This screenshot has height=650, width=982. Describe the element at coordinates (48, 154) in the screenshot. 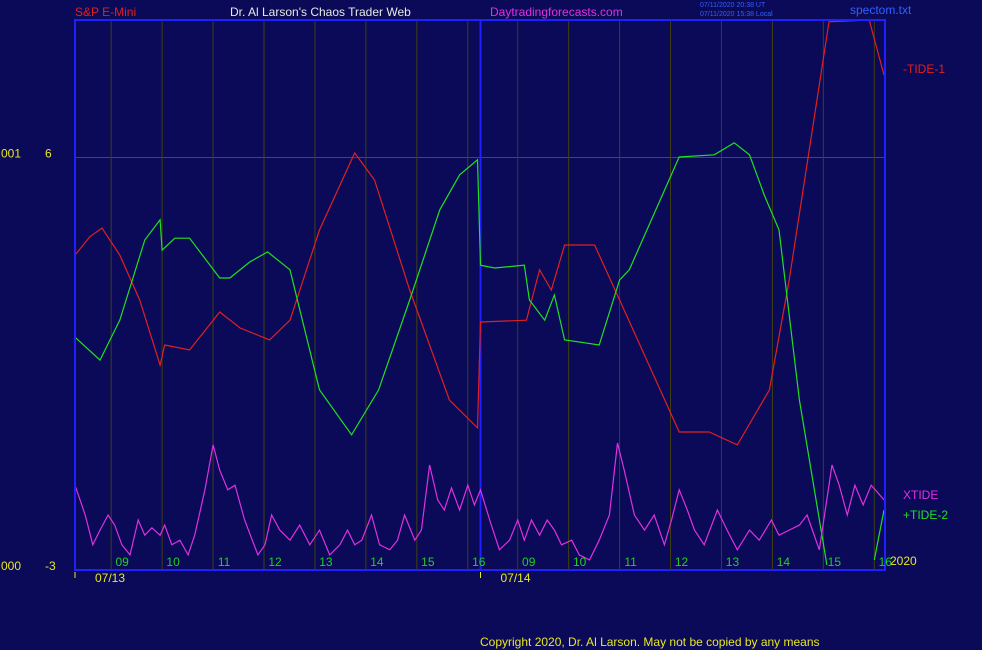

I see `y-tick-label: 6` at that location.